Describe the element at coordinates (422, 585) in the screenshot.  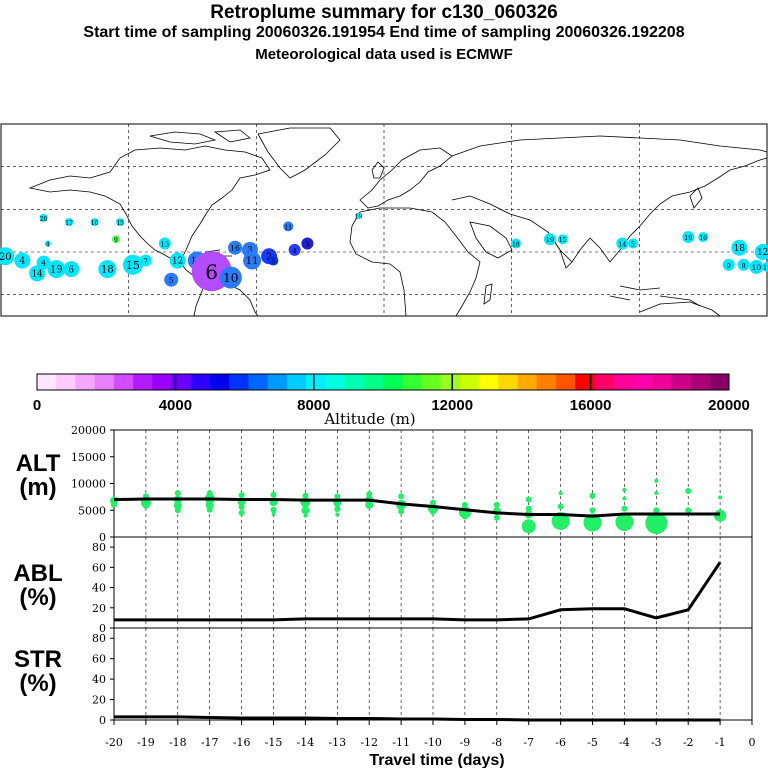
I see `panel-abl: 0 20 40 60 80` at that location.